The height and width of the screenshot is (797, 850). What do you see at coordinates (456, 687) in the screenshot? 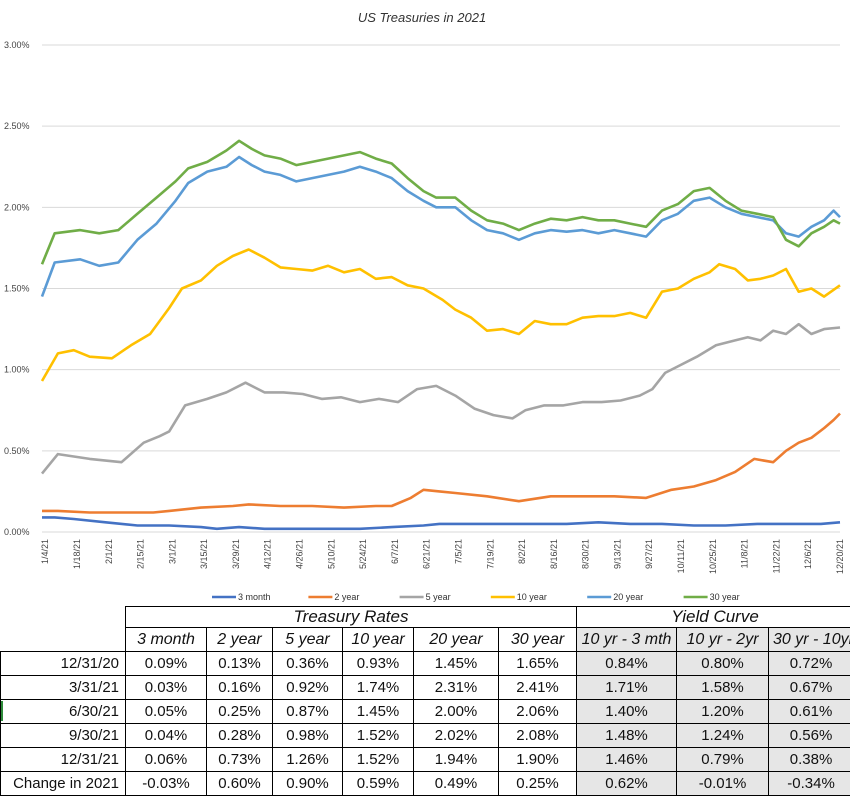
I see `table-cell: 2.31%` at bounding box center [456, 687].